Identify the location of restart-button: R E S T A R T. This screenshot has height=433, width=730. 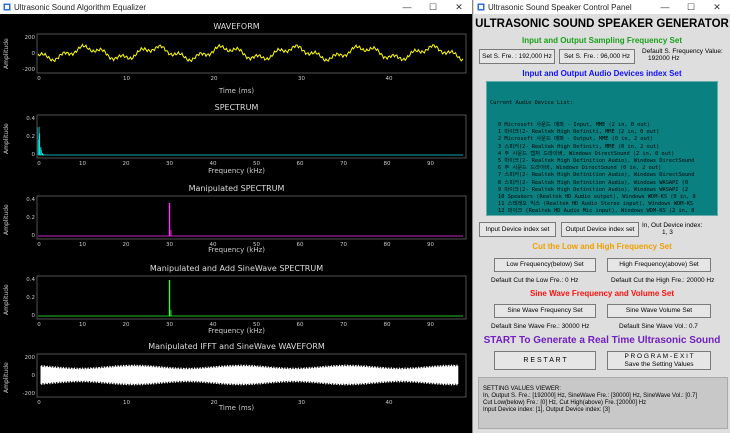
(545, 360).